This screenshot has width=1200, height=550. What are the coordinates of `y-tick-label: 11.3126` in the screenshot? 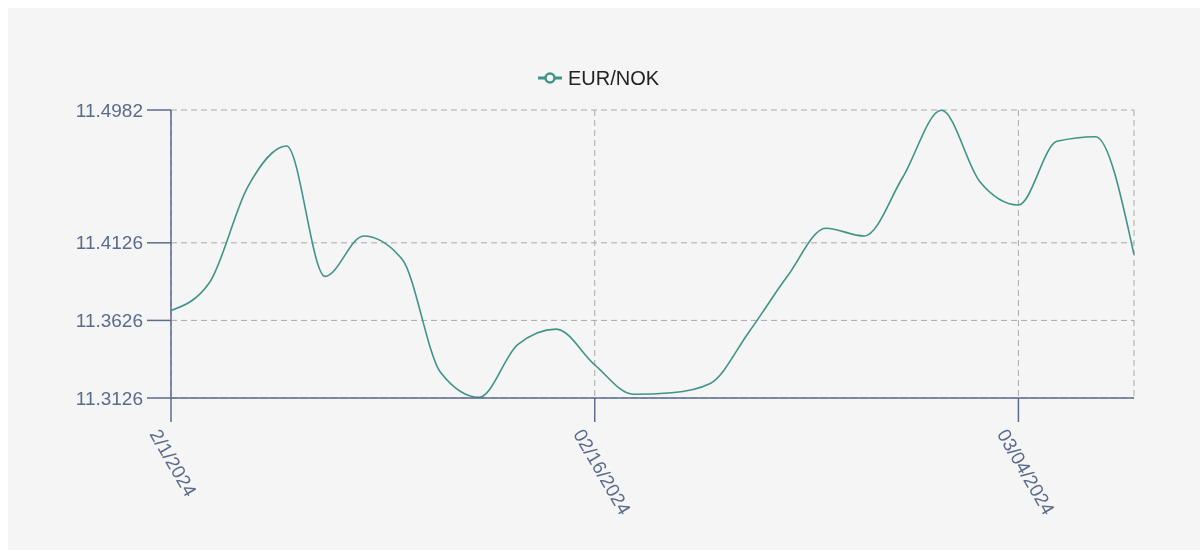 It's located at (109, 398).